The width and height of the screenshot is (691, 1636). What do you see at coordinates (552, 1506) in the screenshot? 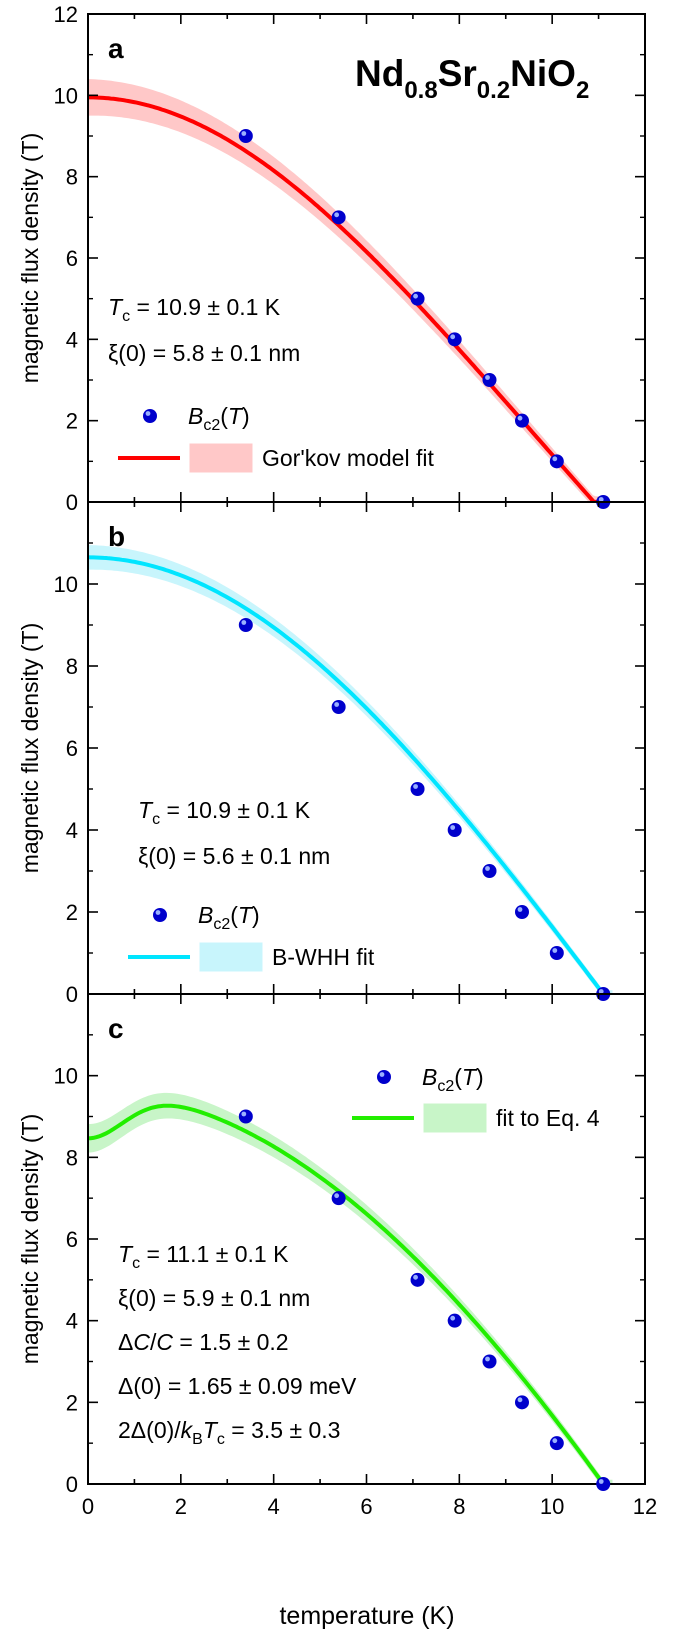
I see `x-tick-label: 10` at bounding box center [552, 1506].